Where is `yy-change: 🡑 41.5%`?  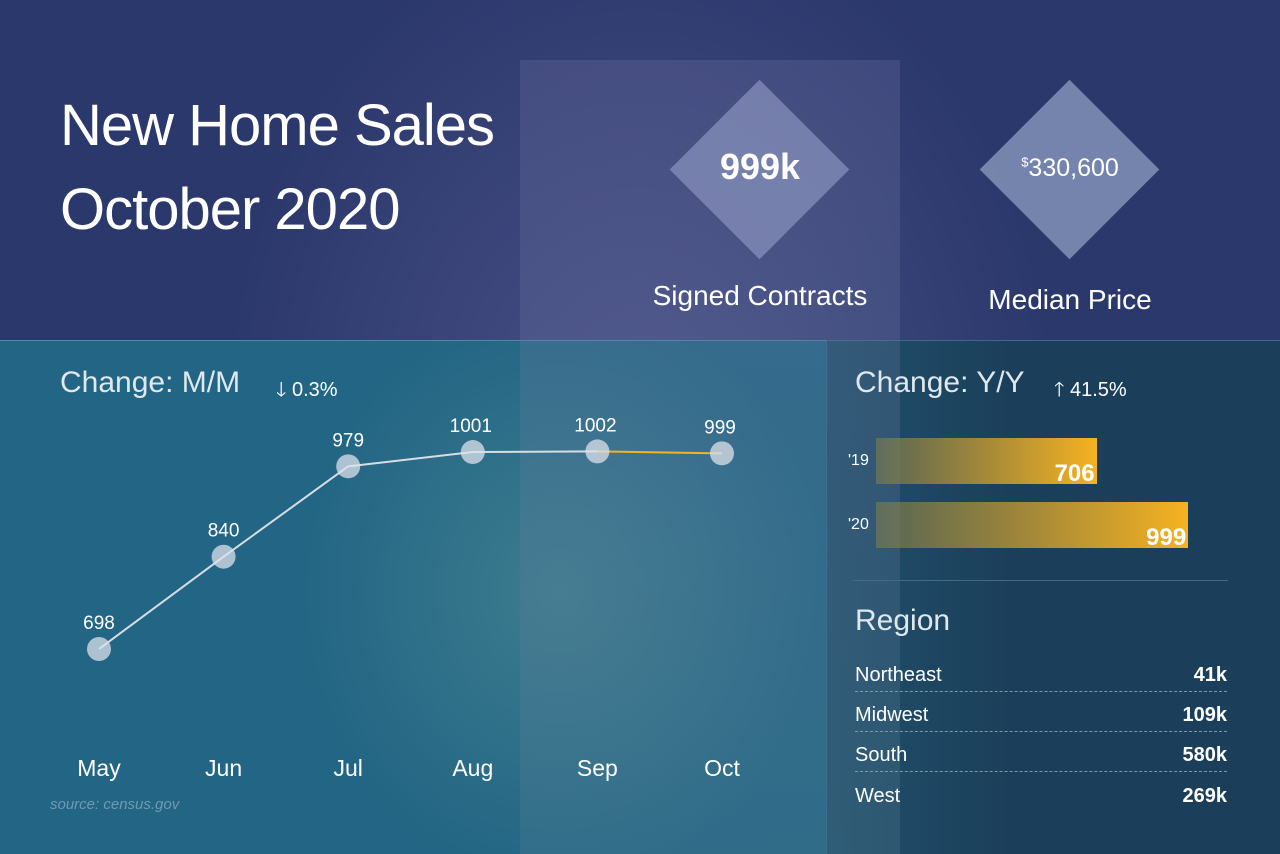 yy-change: 🡑 41.5% is located at coordinates (1090, 392).